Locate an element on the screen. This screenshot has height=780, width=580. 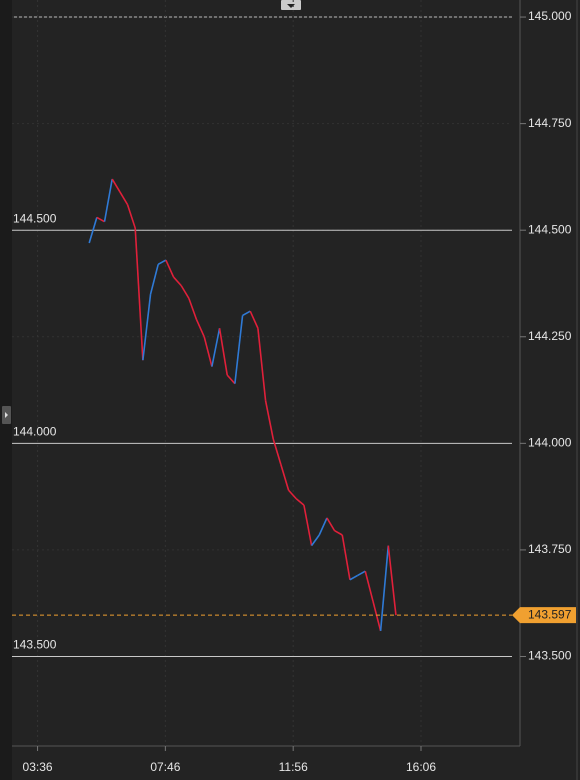
left-strip is located at coordinates (6, 390).